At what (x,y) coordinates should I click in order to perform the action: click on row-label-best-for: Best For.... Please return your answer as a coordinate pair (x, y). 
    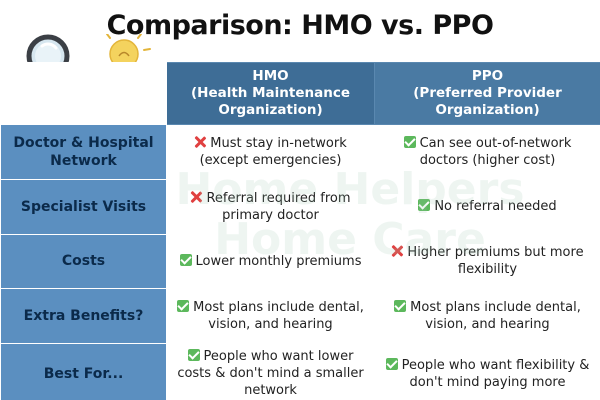
    Looking at the image, I should click on (83, 371).